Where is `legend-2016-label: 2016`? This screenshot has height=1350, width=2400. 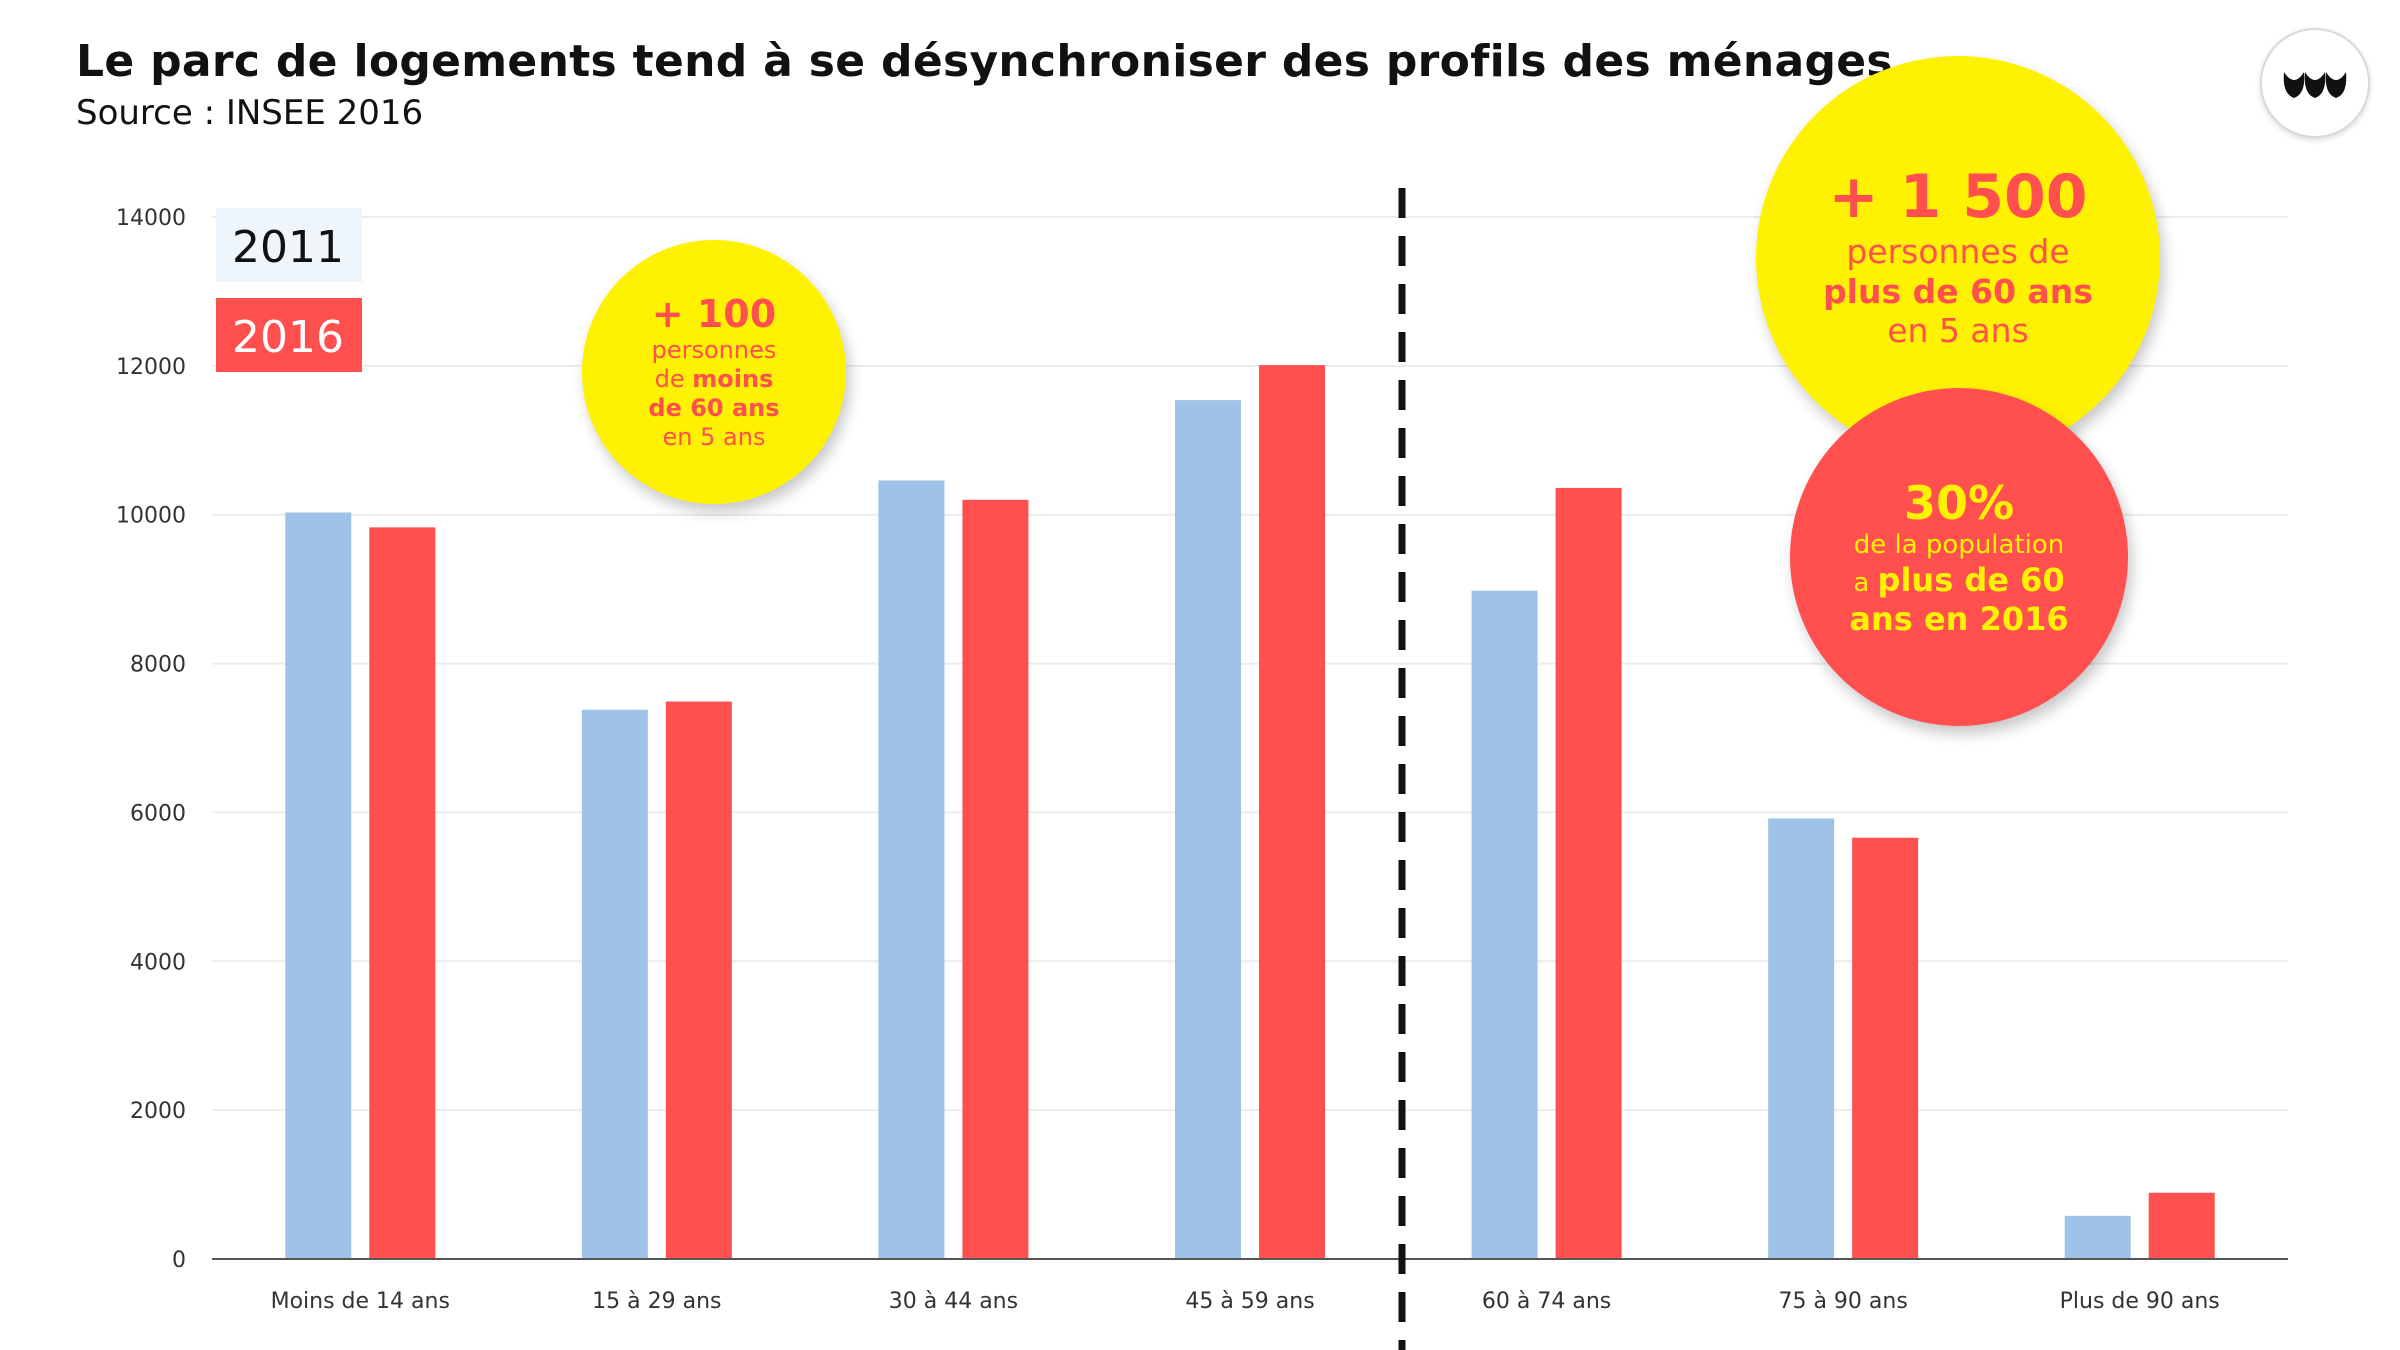 legend-2016-label: 2016 is located at coordinates (288, 337).